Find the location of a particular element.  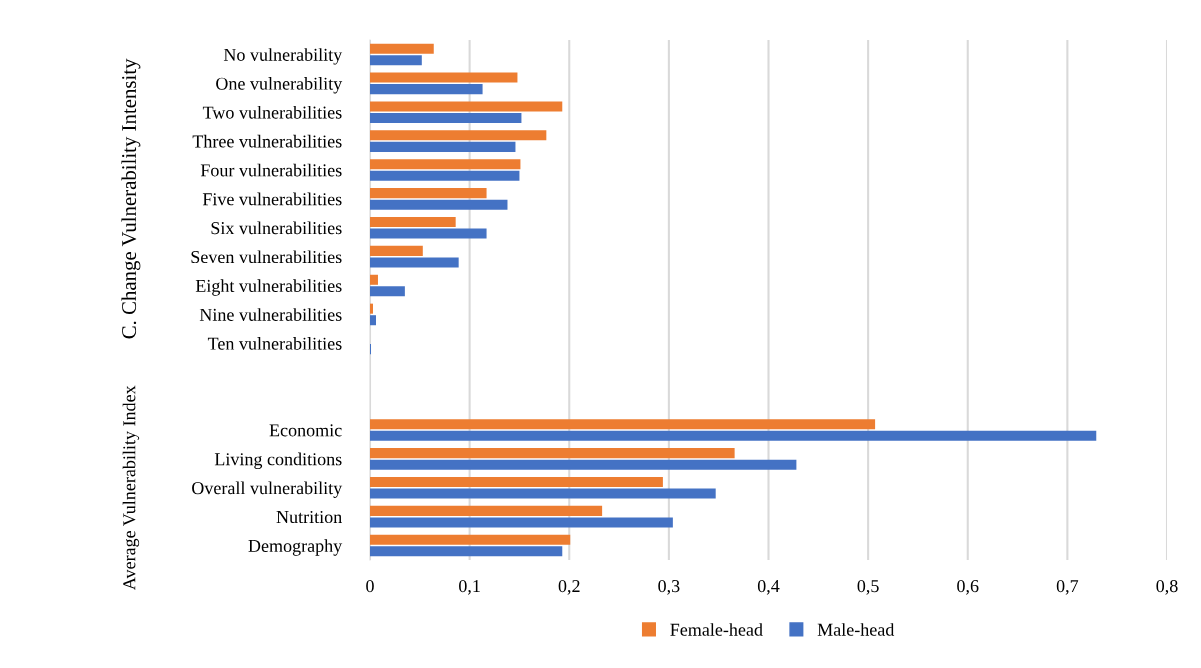

y-tick-label: Demography is located at coordinates (295, 547).